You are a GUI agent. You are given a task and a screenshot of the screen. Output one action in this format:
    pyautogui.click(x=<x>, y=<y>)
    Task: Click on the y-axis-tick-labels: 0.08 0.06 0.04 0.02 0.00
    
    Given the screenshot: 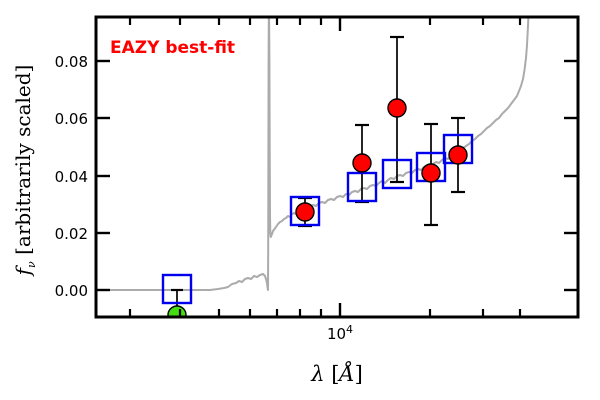 What is the action you would take?
    pyautogui.click(x=71, y=176)
    